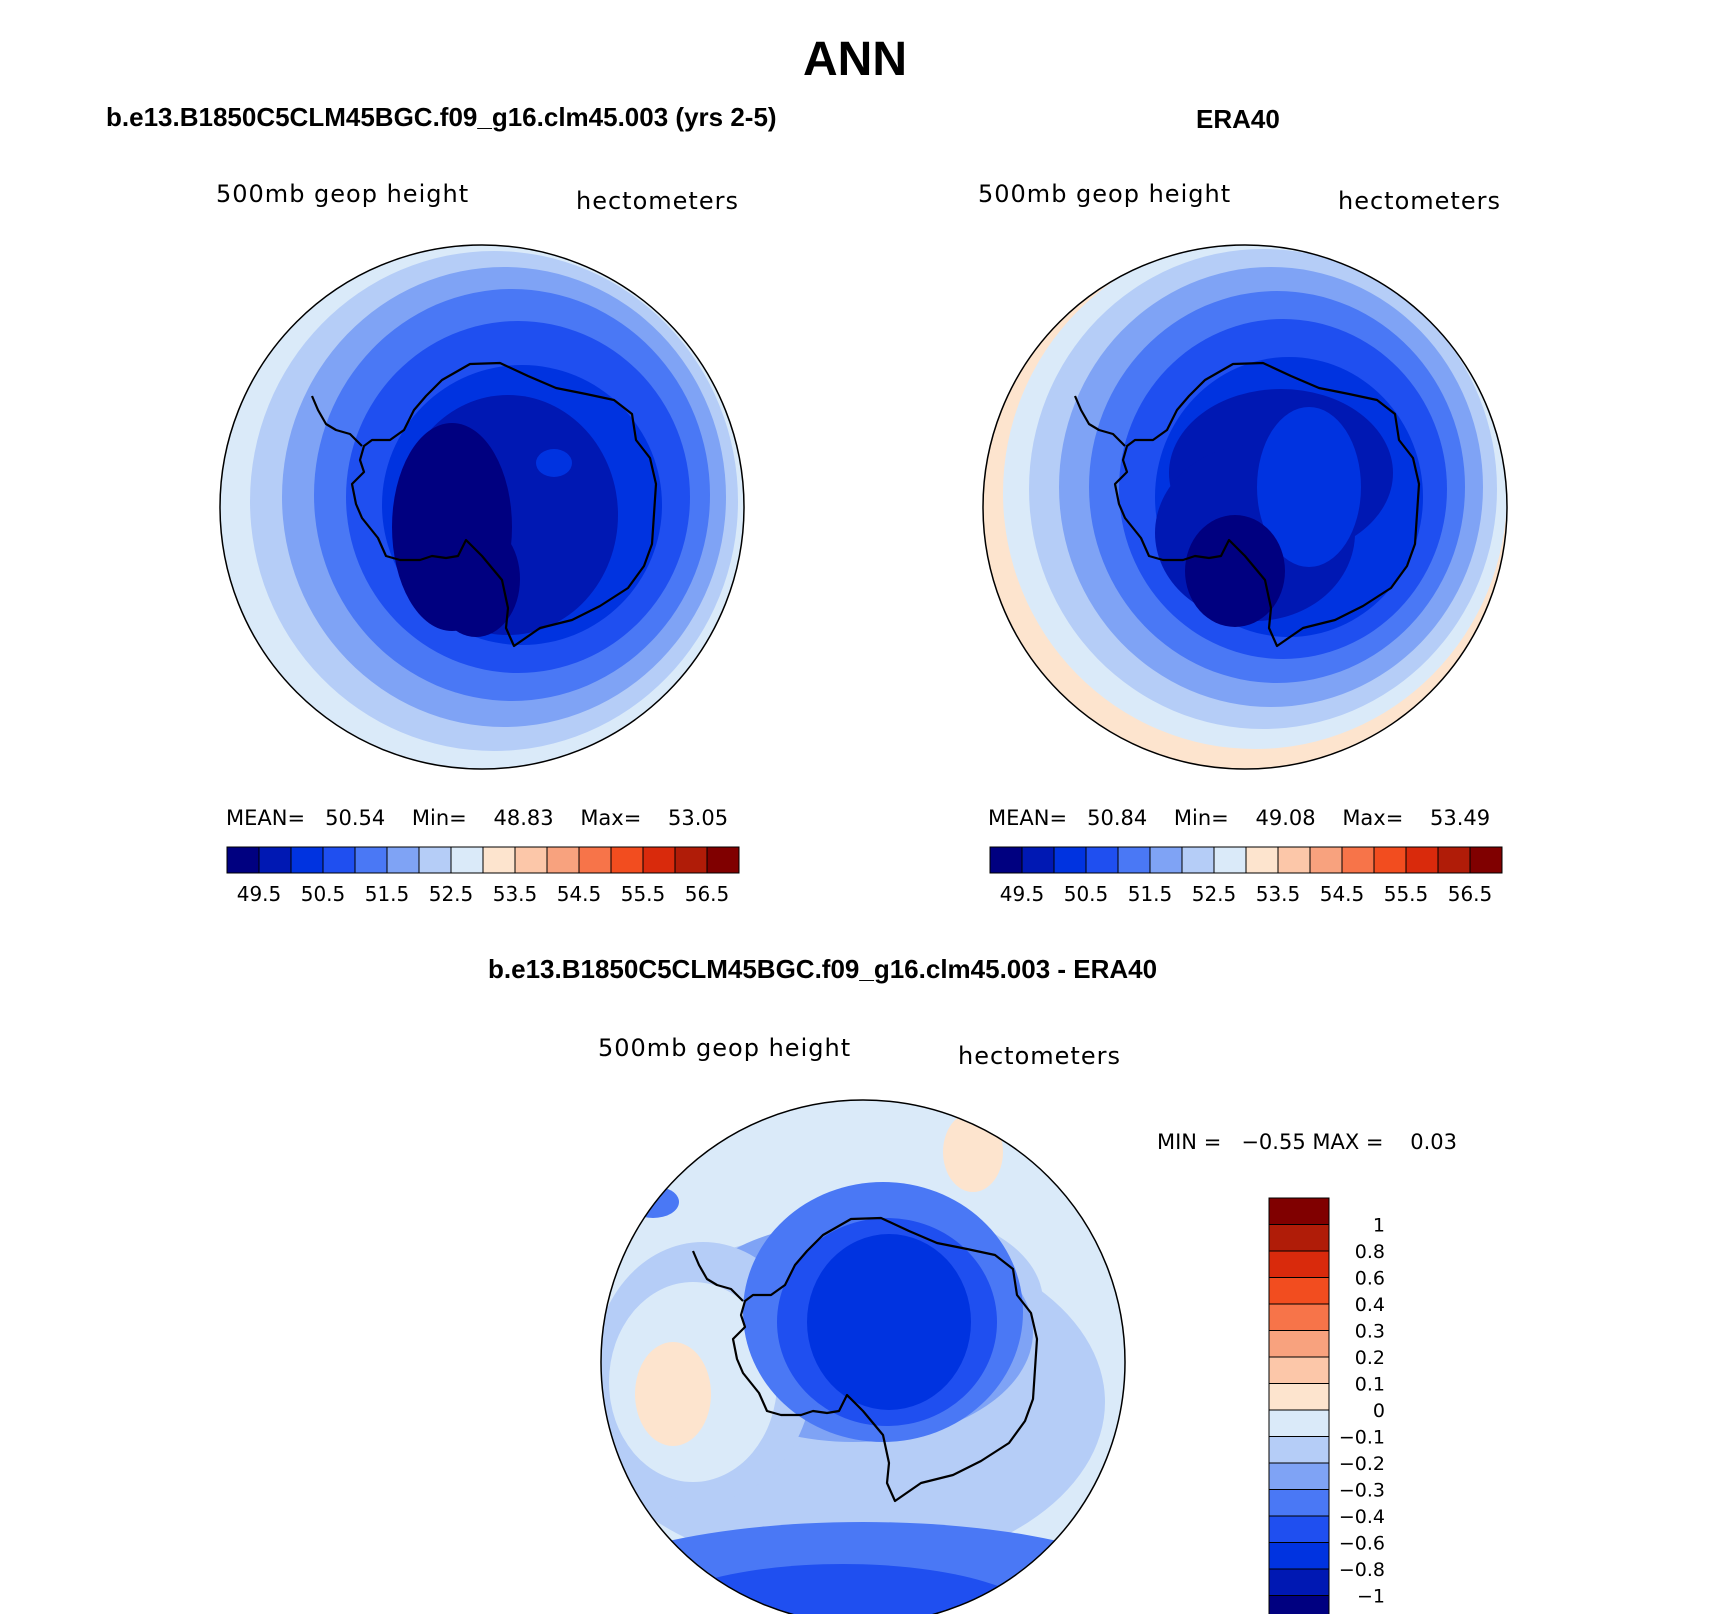 This screenshot has width=1710, height=1614. I want to click on panel1-min-label: Min=, so click(439, 818).